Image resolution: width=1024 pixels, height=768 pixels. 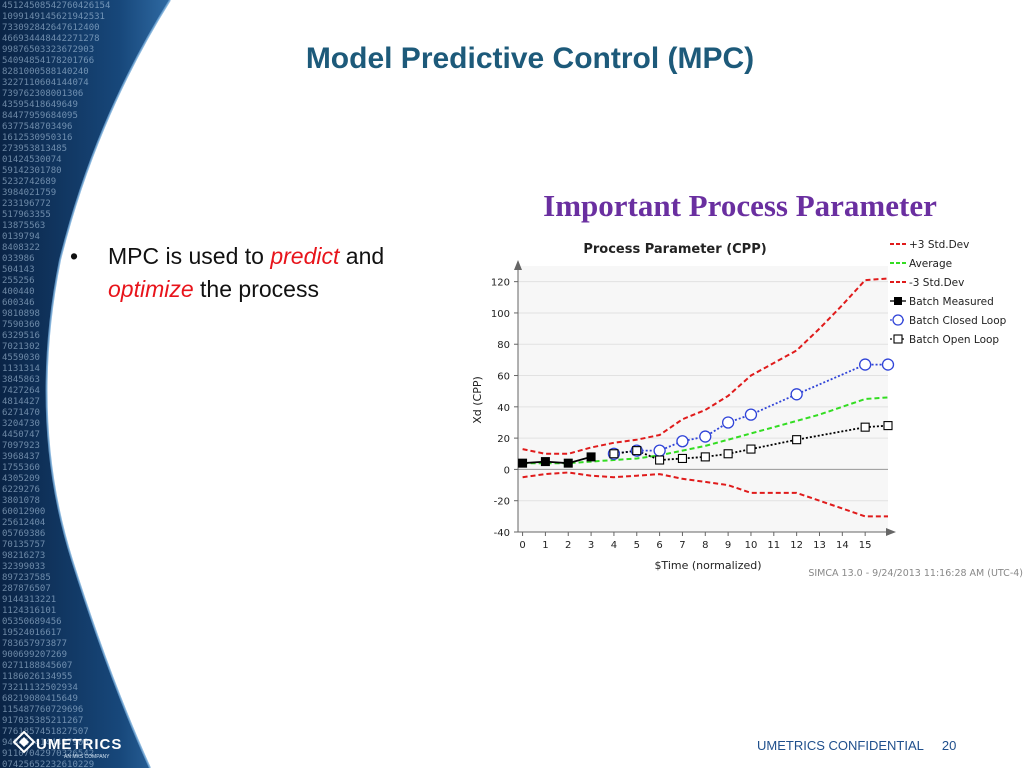 I want to click on sidebar-digit-row: 900699207269, so click(x=34, y=655).